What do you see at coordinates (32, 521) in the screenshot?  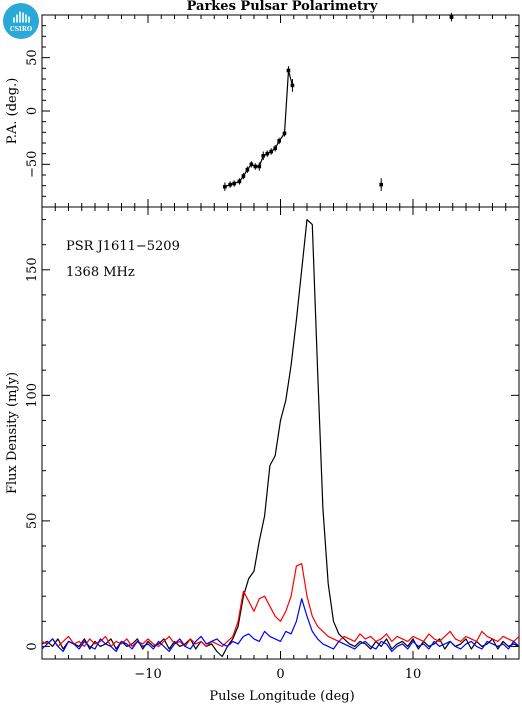 I see `flux-tick-label: 50` at bounding box center [32, 521].